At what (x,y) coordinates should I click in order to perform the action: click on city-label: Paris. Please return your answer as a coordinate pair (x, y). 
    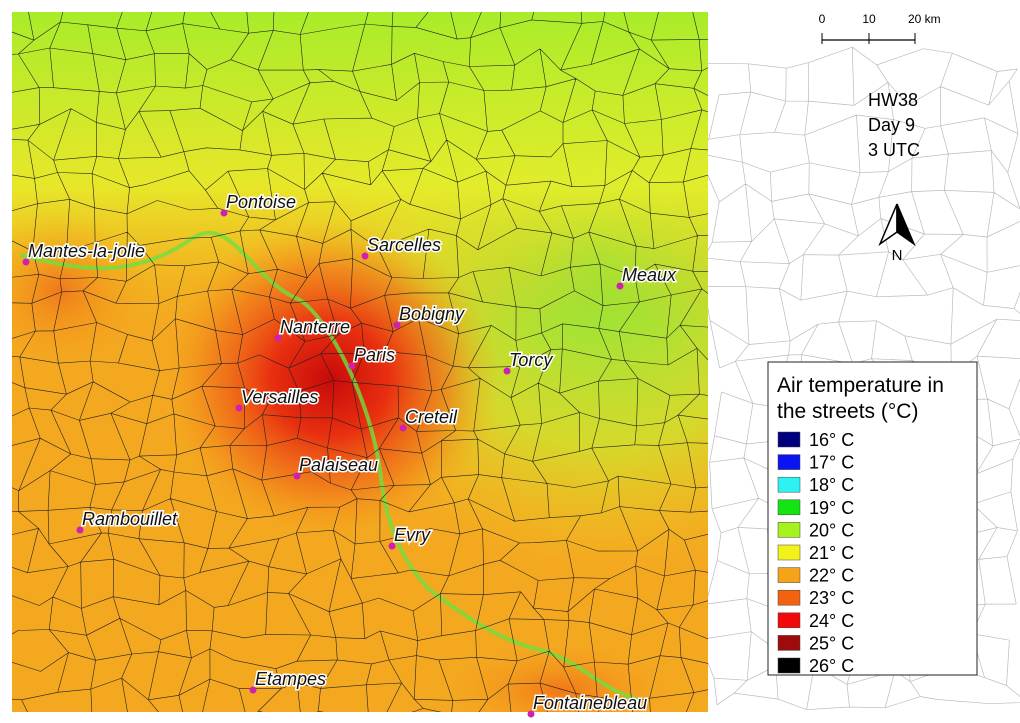
    Looking at the image, I should click on (374, 355).